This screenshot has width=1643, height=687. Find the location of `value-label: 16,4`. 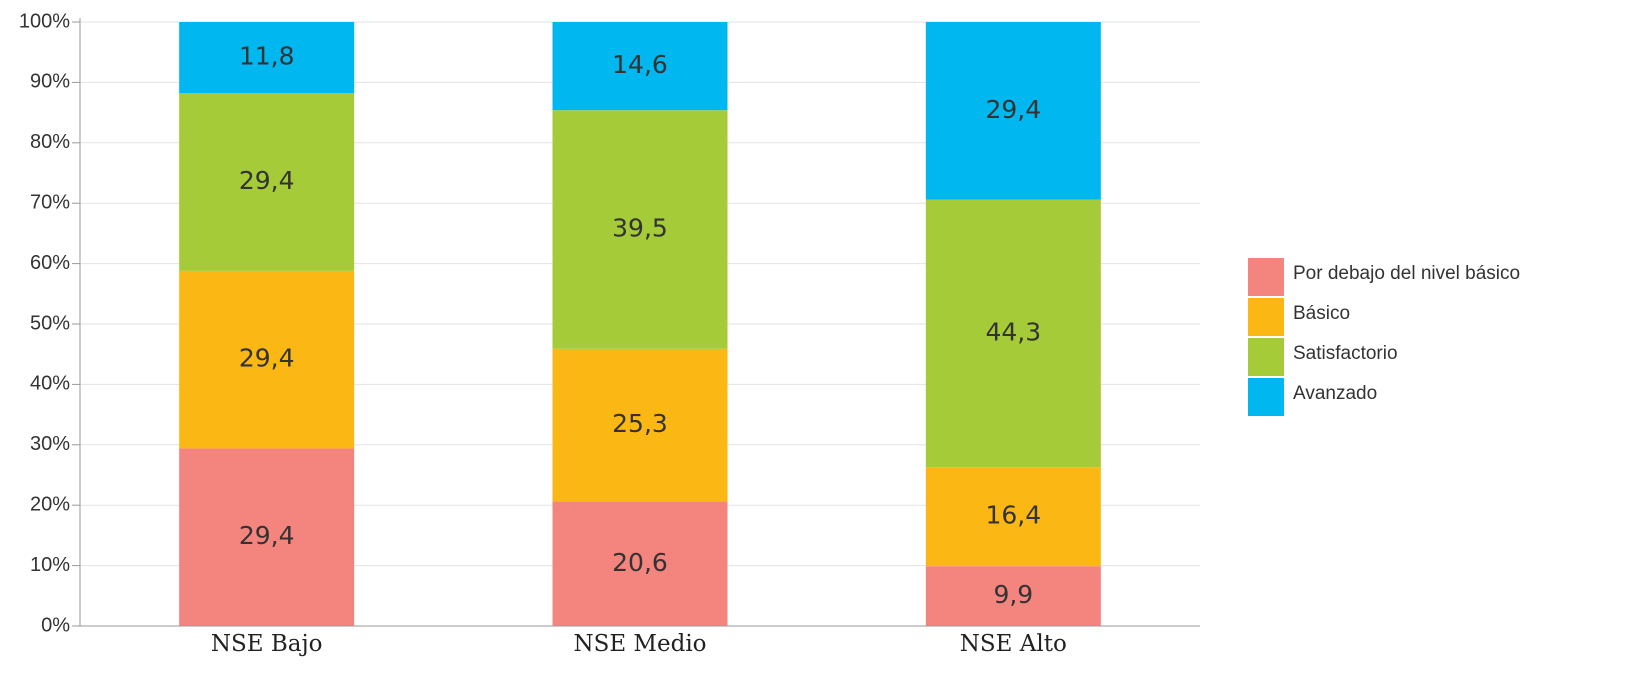

value-label: 16,4 is located at coordinates (1013, 515).